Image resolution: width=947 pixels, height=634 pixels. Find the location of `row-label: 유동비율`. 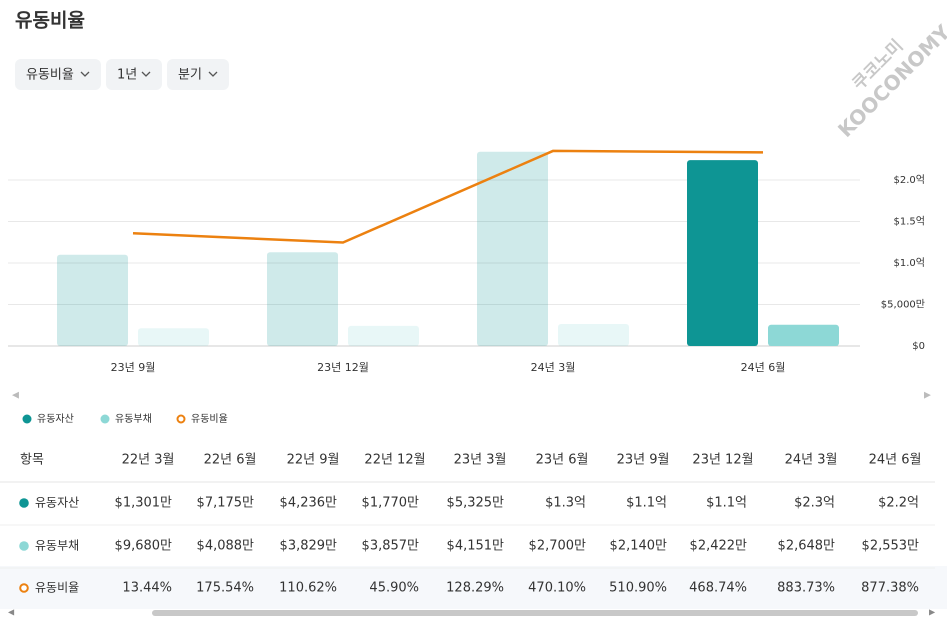

row-label: 유동비율 is located at coordinates (57, 588).